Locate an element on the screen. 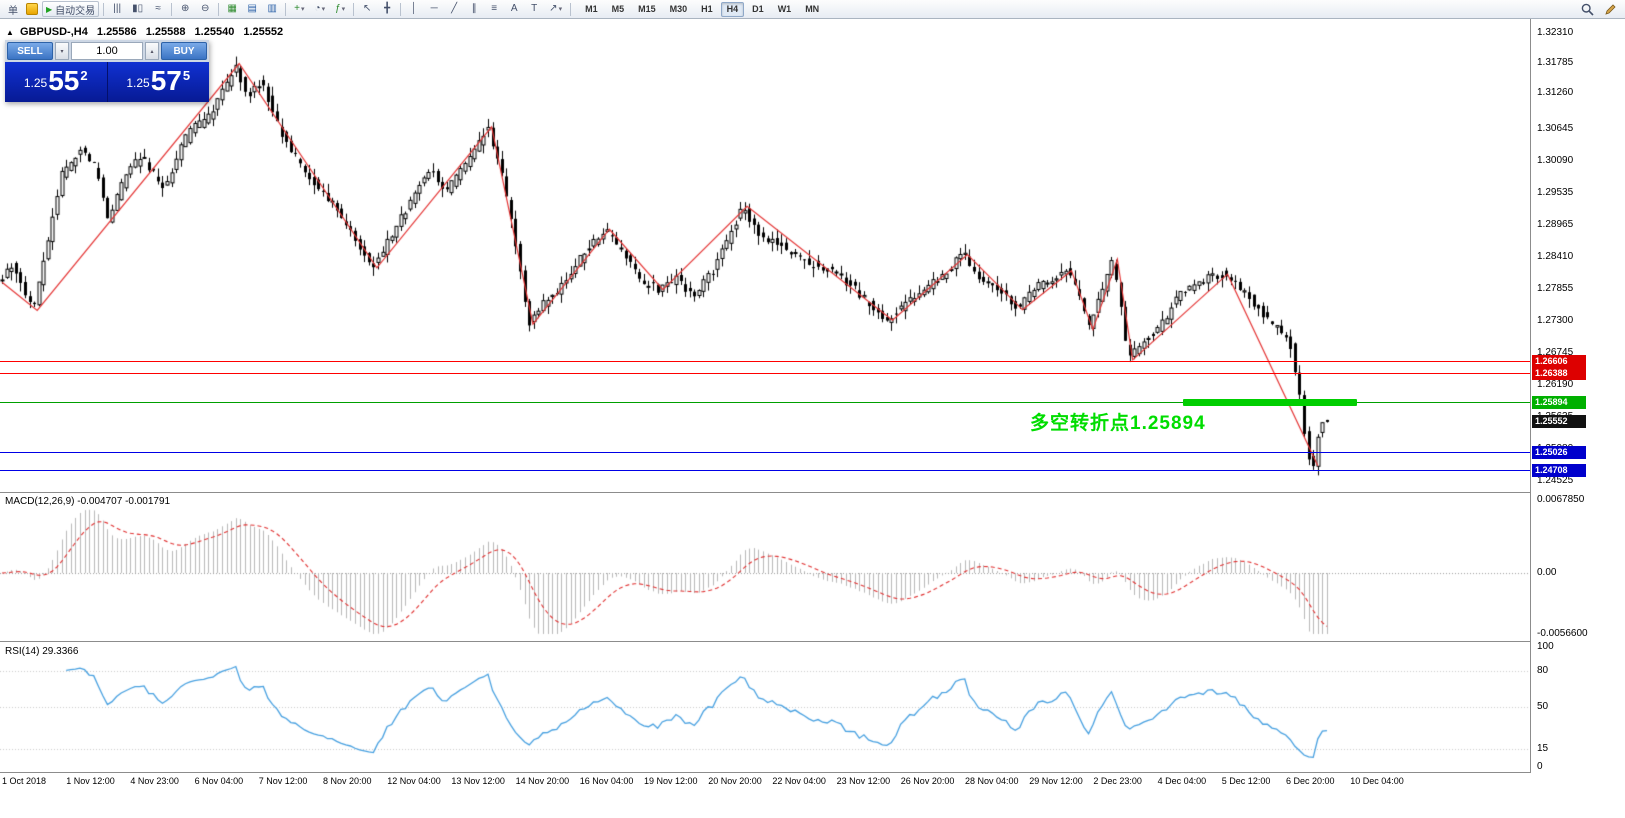 The width and height of the screenshot is (1625, 818). indicators-icon: ƒ ▾ is located at coordinates (340, 8).